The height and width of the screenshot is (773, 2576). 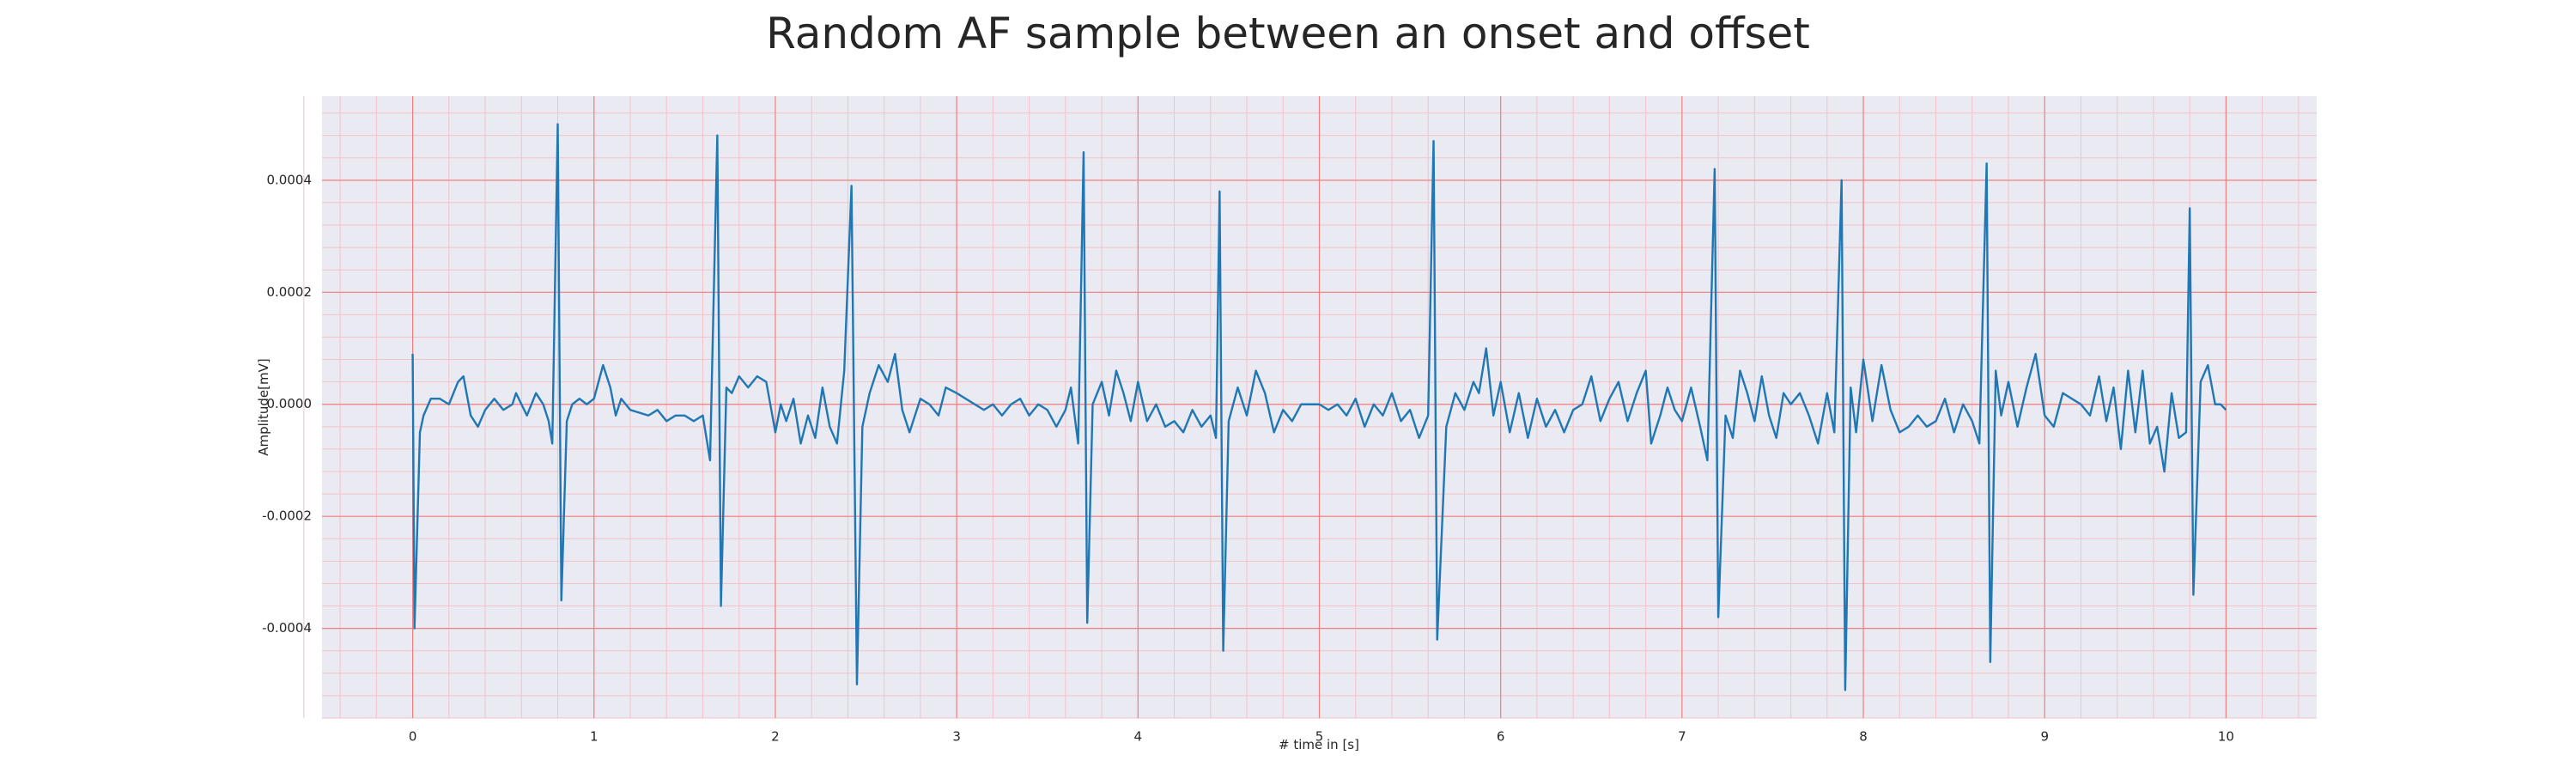 What do you see at coordinates (287, 516) in the screenshot?
I see `y-tick-label: -0.0002` at bounding box center [287, 516].